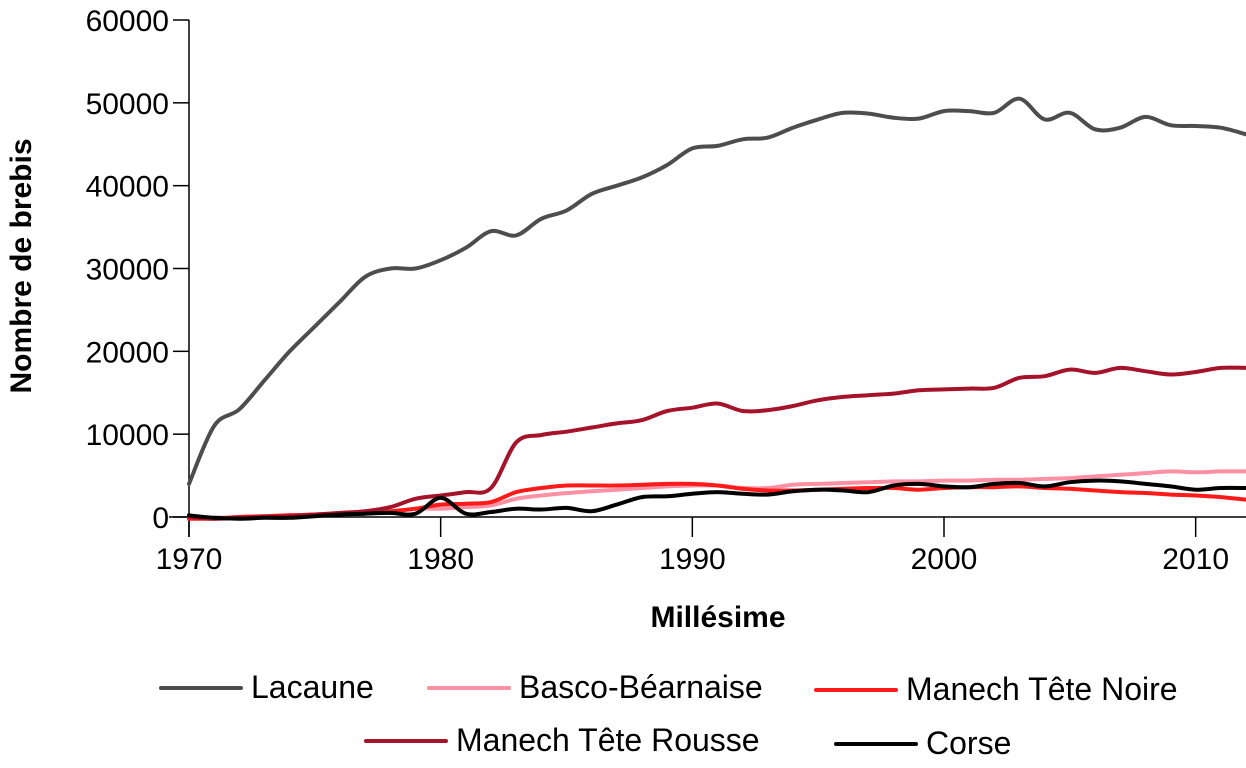 The width and height of the screenshot is (1246, 768). What do you see at coordinates (1195, 559) in the screenshot?
I see `x-tick-label: 2010` at bounding box center [1195, 559].